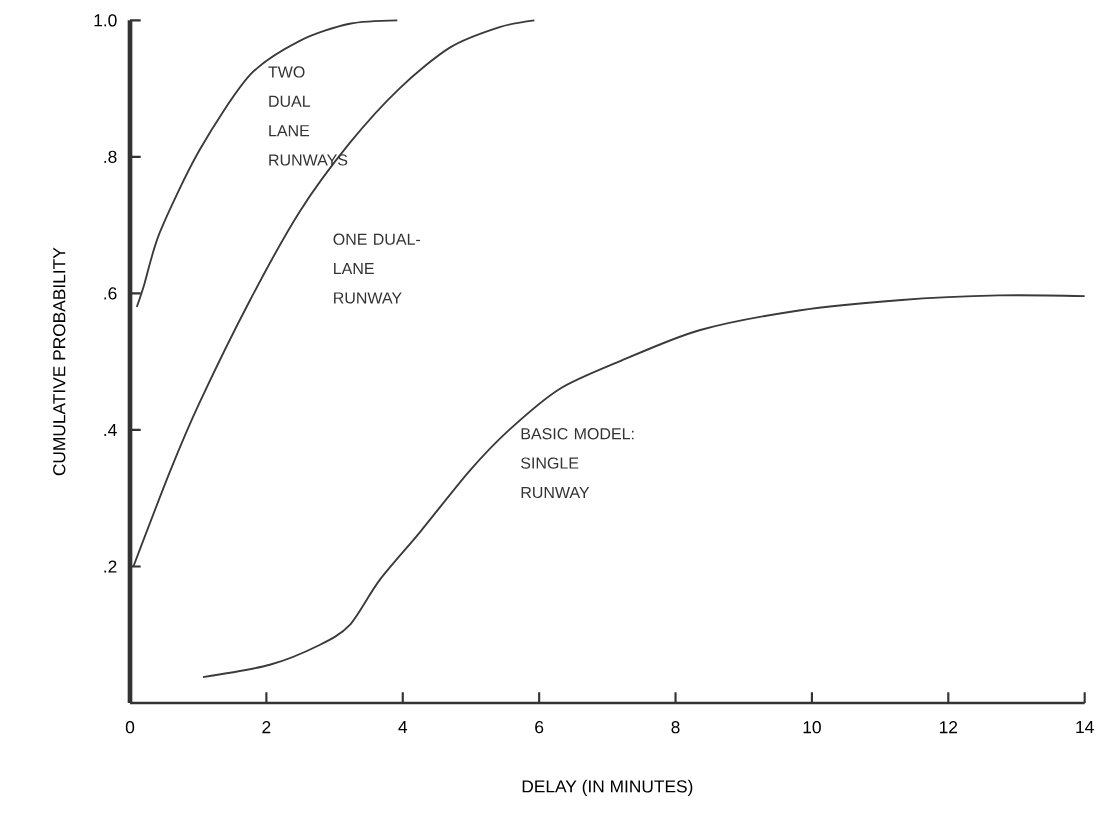 The image size is (1113, 832). What do you see at coordinates (539, 727) in the screenshot?
I see `x-tick-label: 6` at bounding box center [539, 727].